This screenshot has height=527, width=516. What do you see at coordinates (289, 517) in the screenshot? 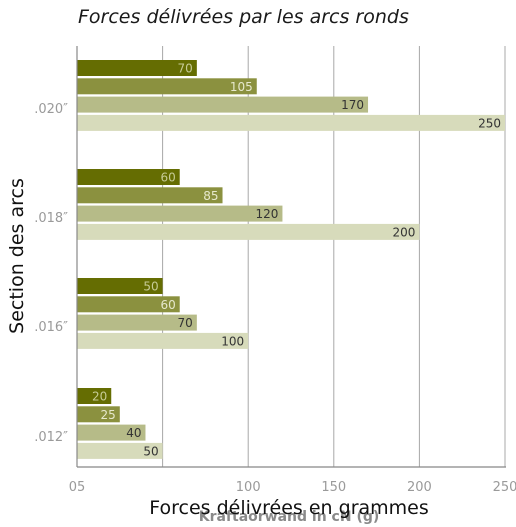
I see `x-axis-label-ghost: Kraftaorwand in cN (g)` at bounding box center [289, 517].